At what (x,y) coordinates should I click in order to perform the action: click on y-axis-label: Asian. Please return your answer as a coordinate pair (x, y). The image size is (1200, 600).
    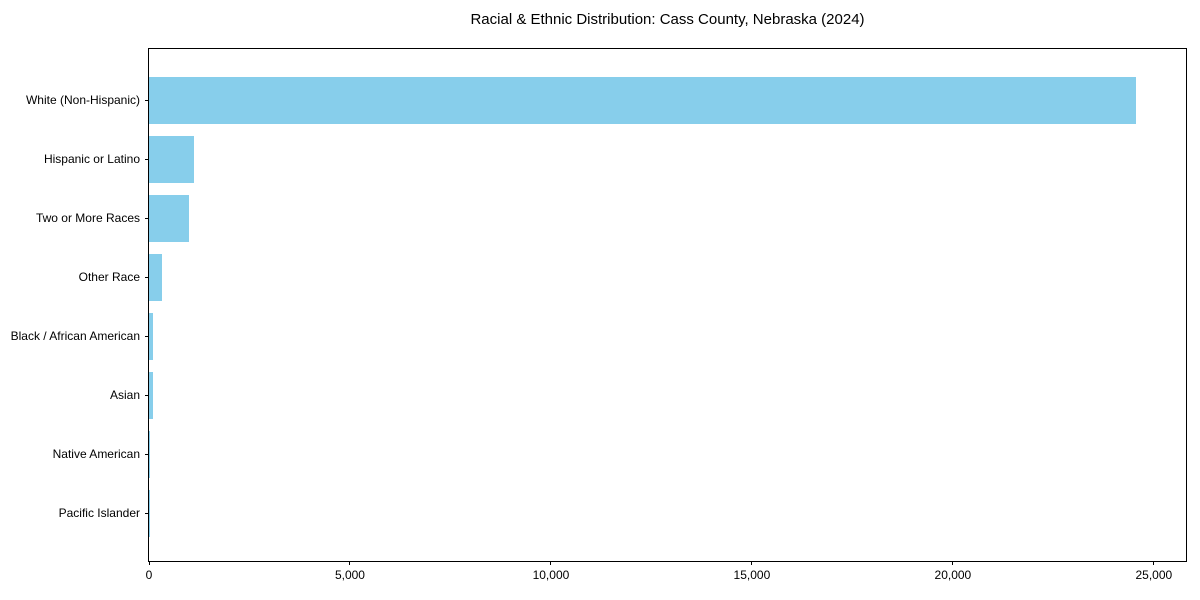
    Looking at the image, I should click on (124, 395).